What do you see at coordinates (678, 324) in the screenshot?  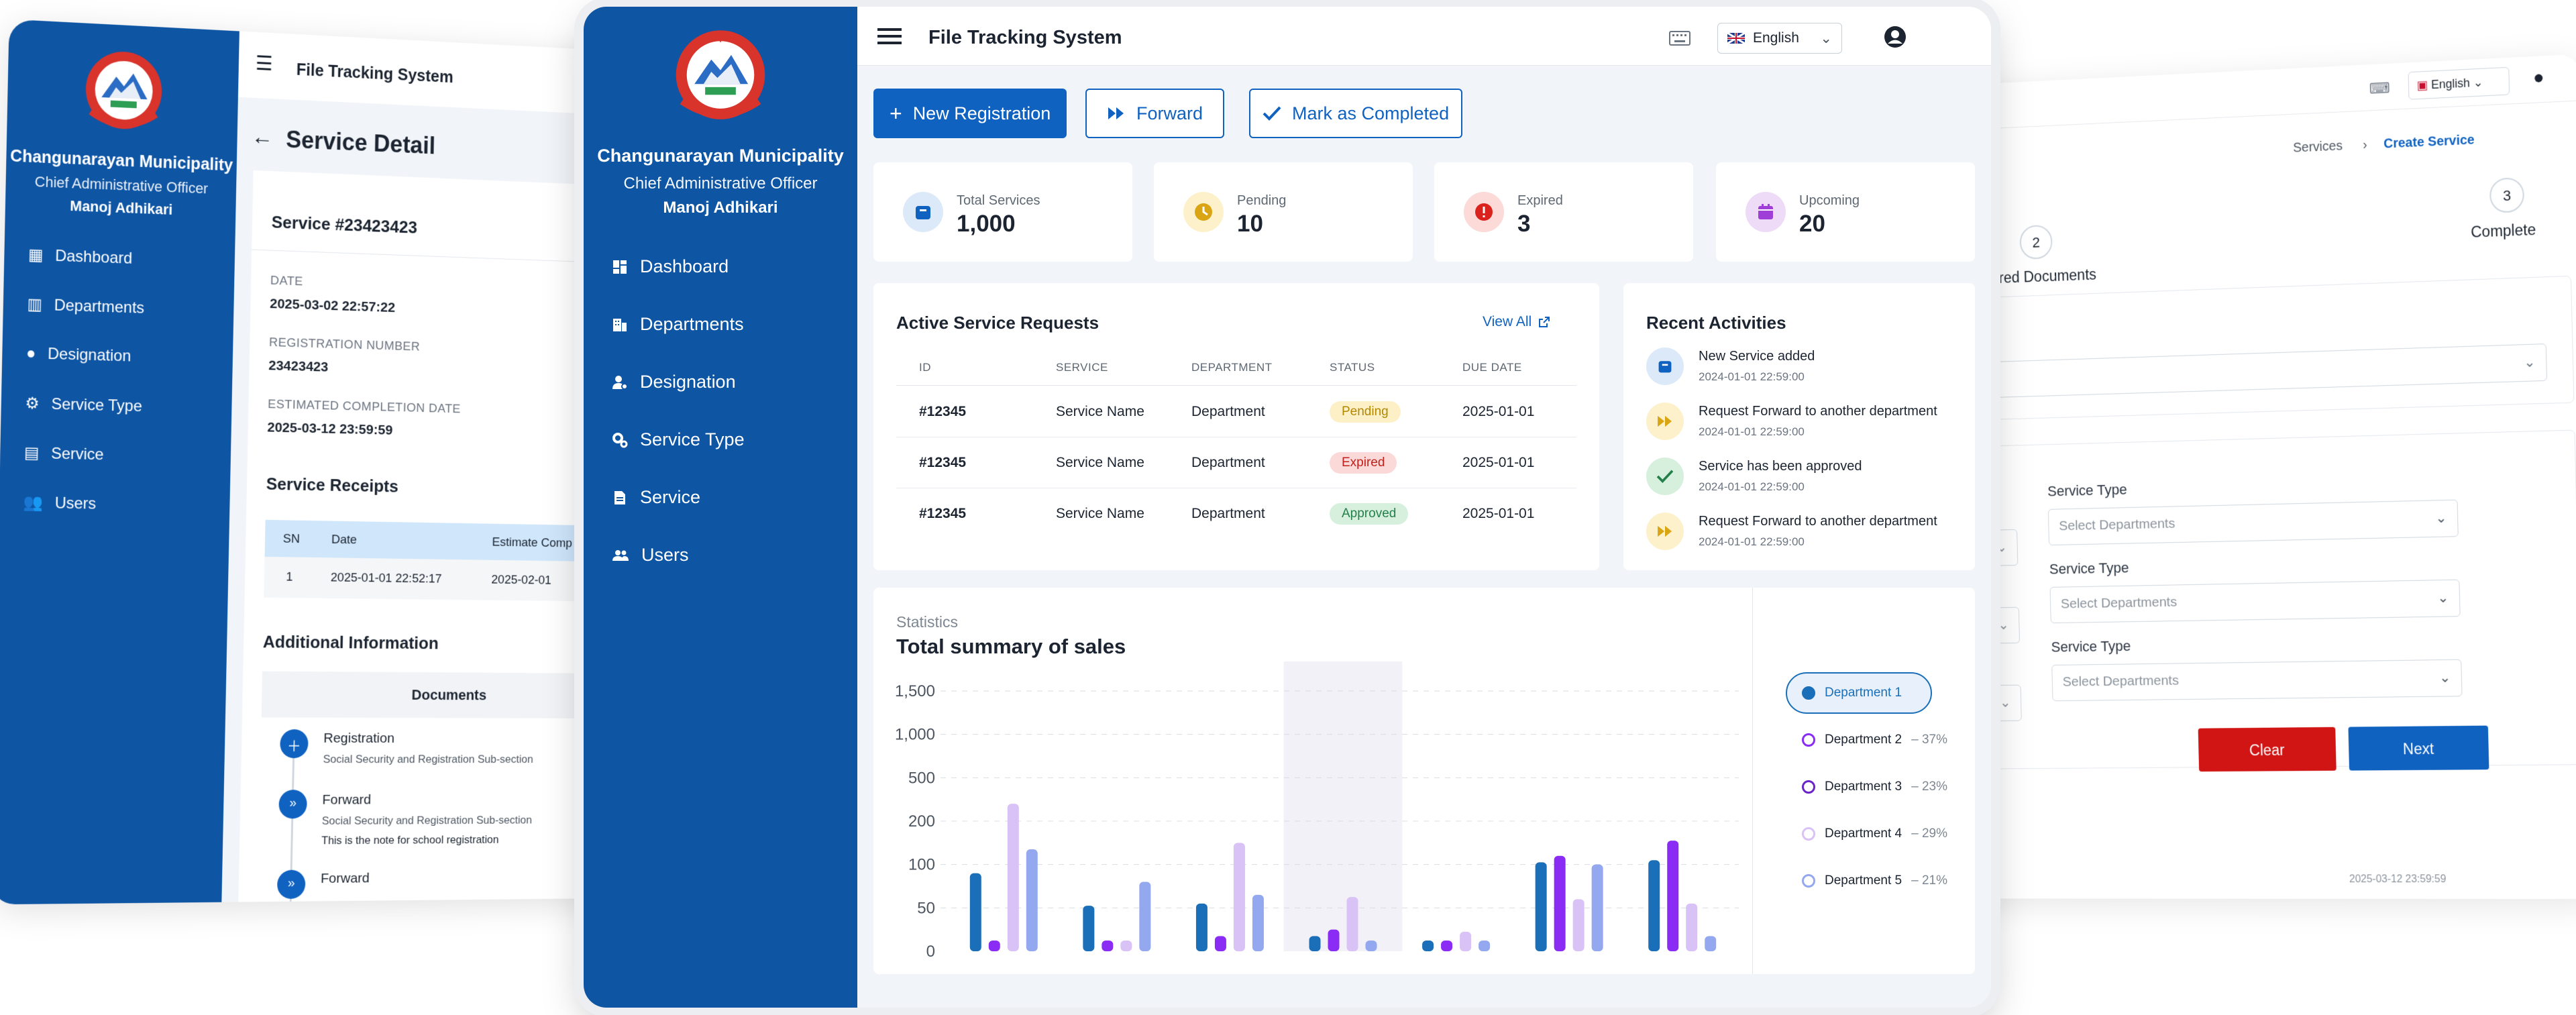 I see `sidebar-item-departments: Departments` at bounding box center [678, 324].